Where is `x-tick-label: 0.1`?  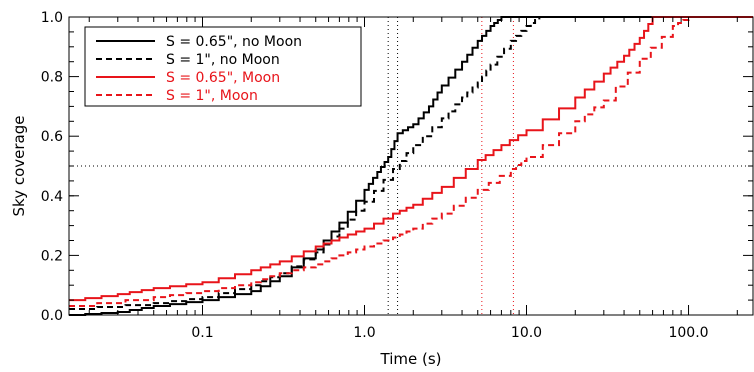
x-tick-label: 0.1 is located at coordinates (202, 333).